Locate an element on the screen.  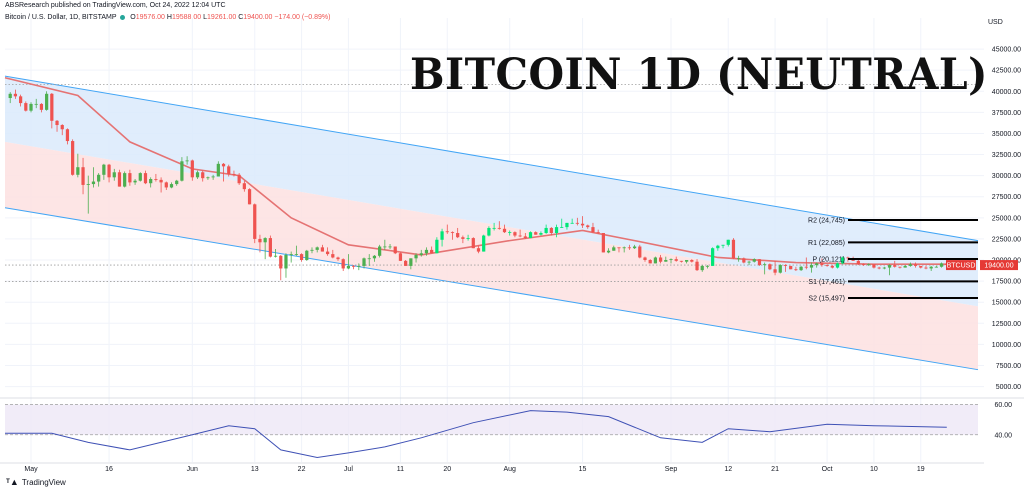
symbol-tag-bg is located at coordinates (961, 265).